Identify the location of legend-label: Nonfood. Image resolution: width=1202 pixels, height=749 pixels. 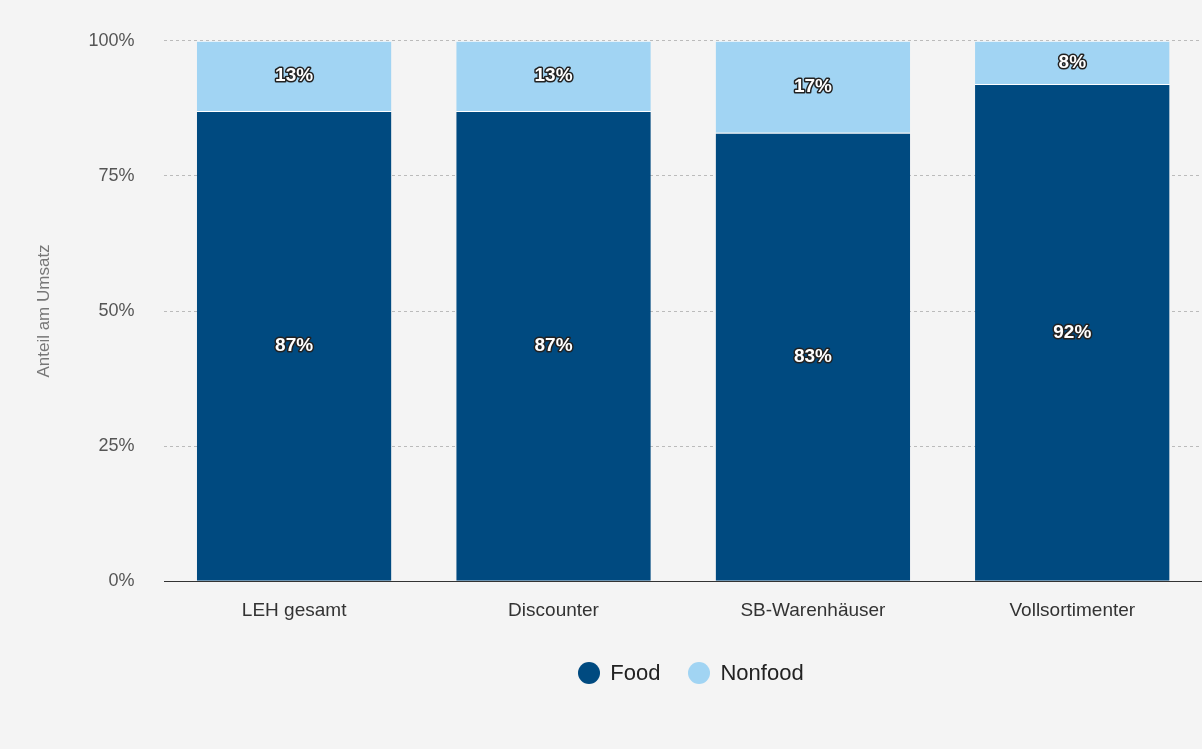
(762, 673).